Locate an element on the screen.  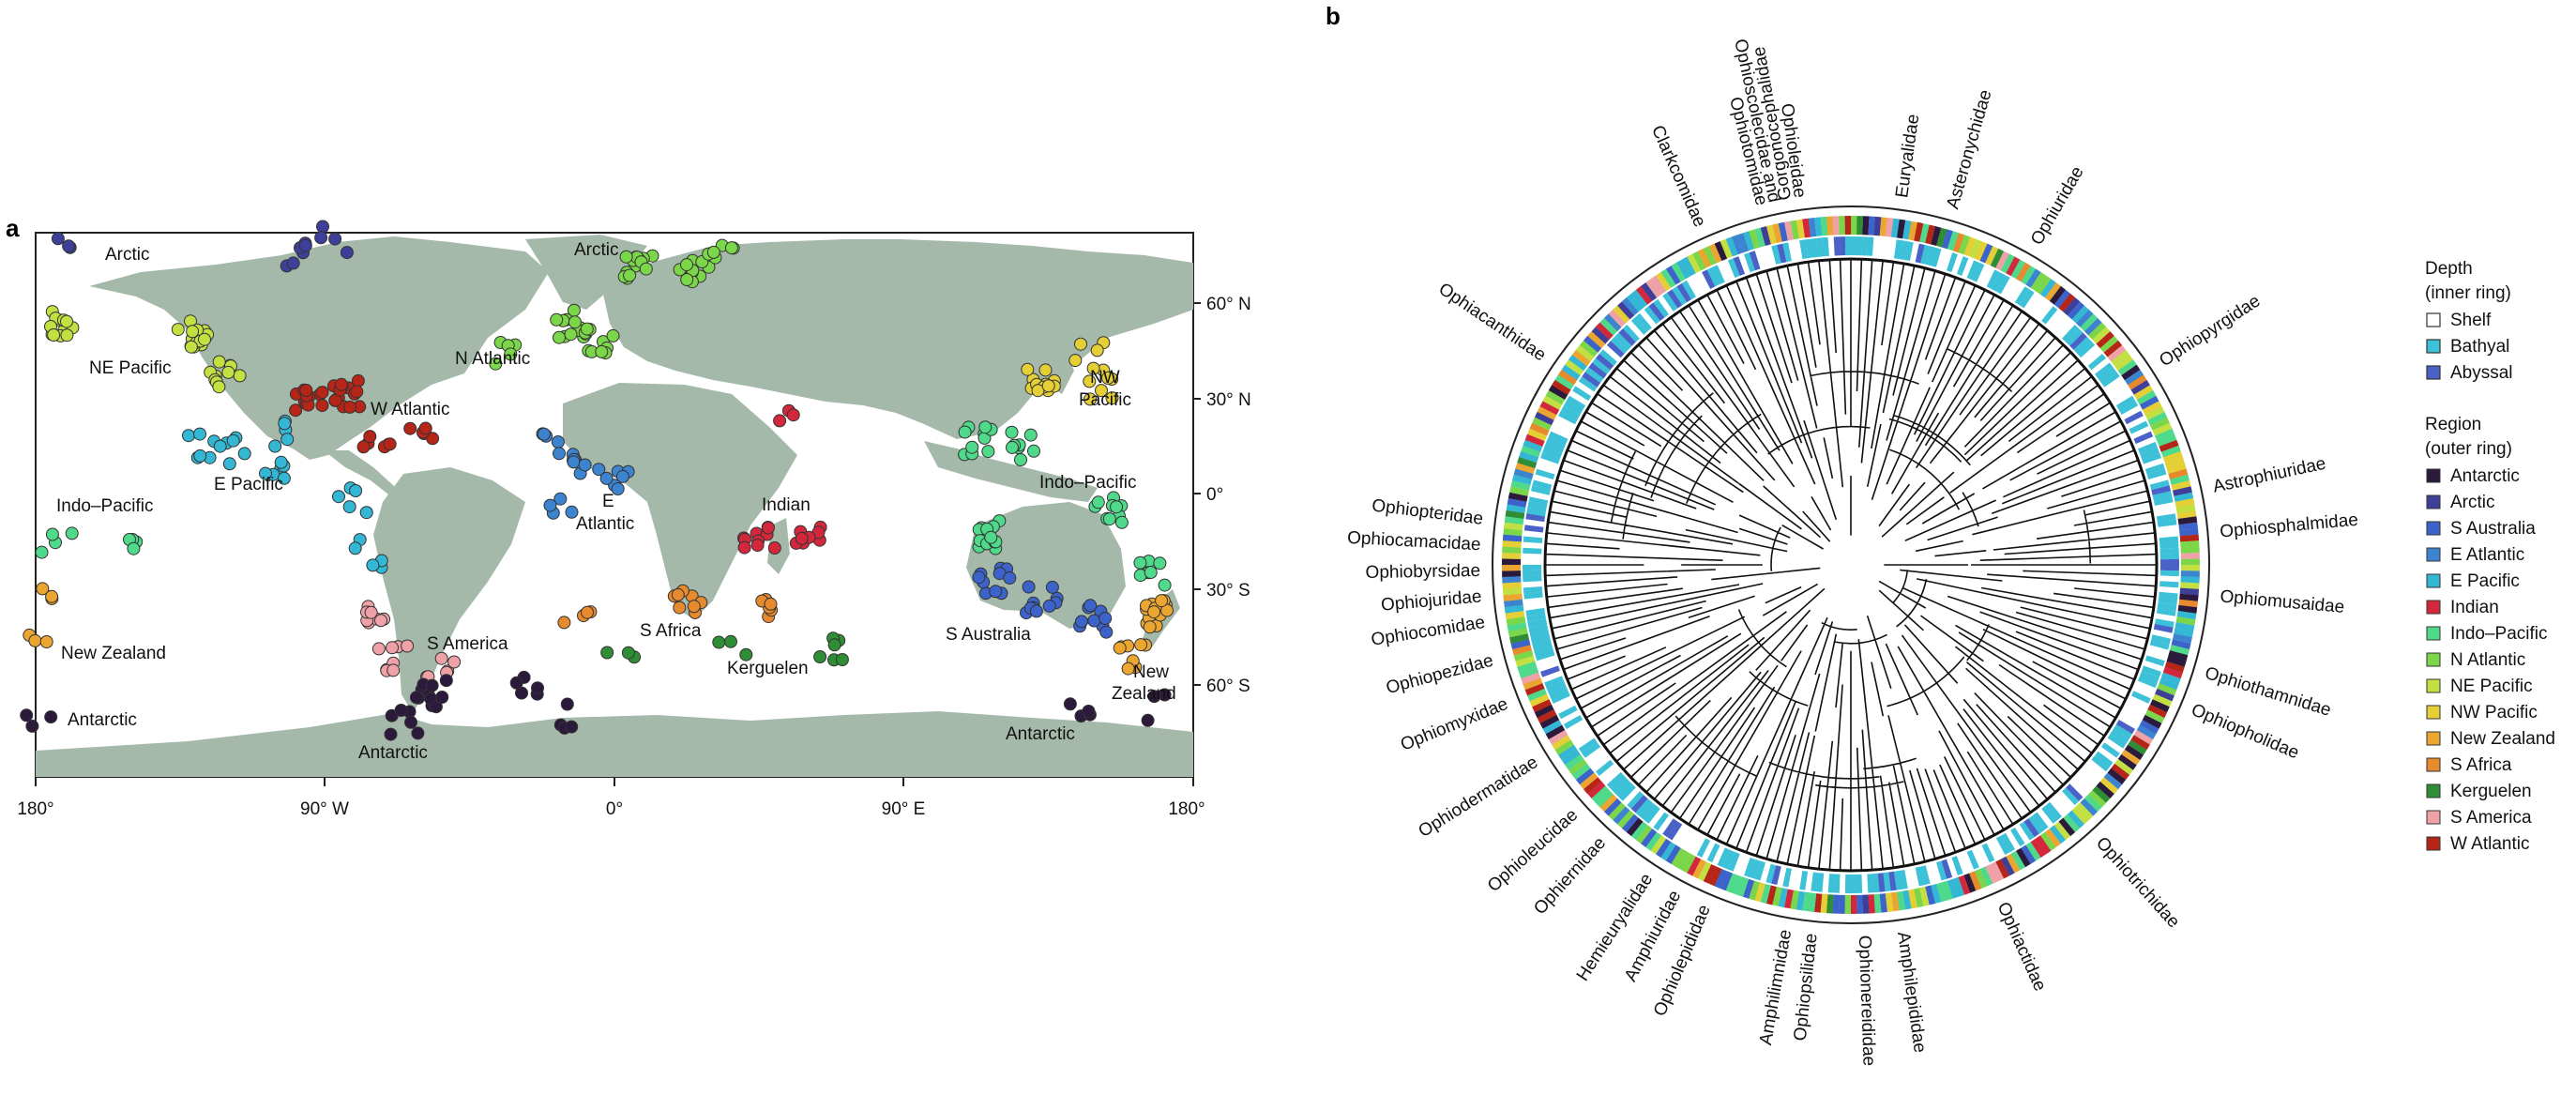
family-label: Ophiopyrgidae is located at coordinates (2210, 331).